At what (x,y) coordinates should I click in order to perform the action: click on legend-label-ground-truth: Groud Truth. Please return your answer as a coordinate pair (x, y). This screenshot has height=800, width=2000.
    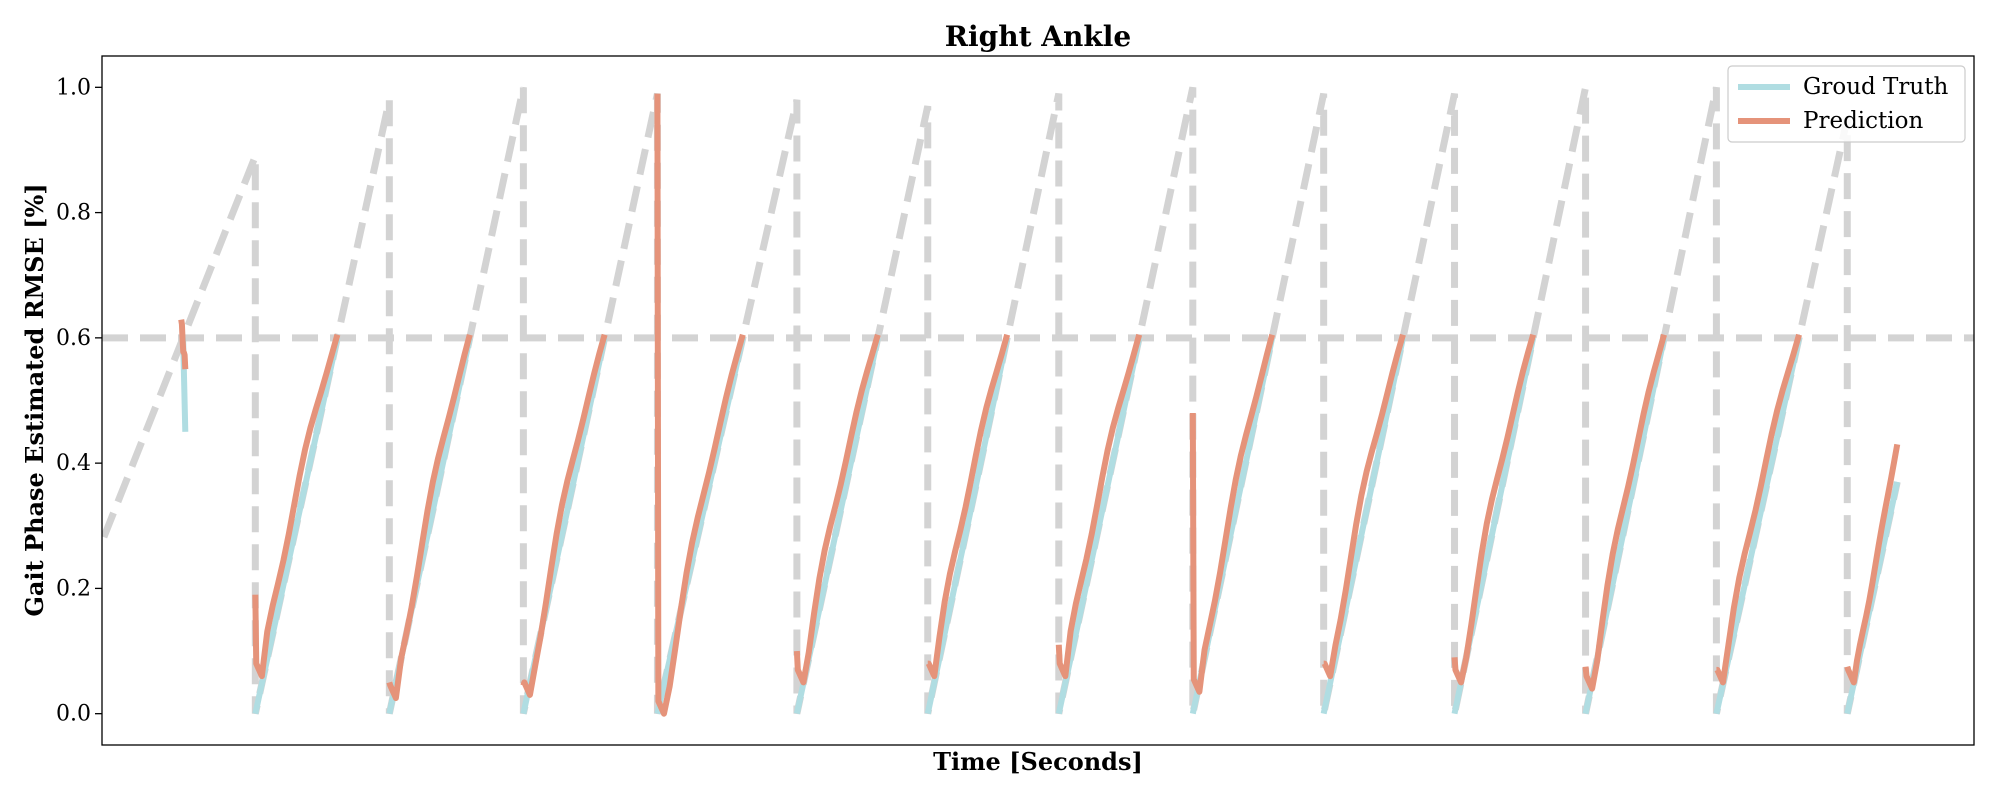
    Looking at the image, I should click on (1875, 87).